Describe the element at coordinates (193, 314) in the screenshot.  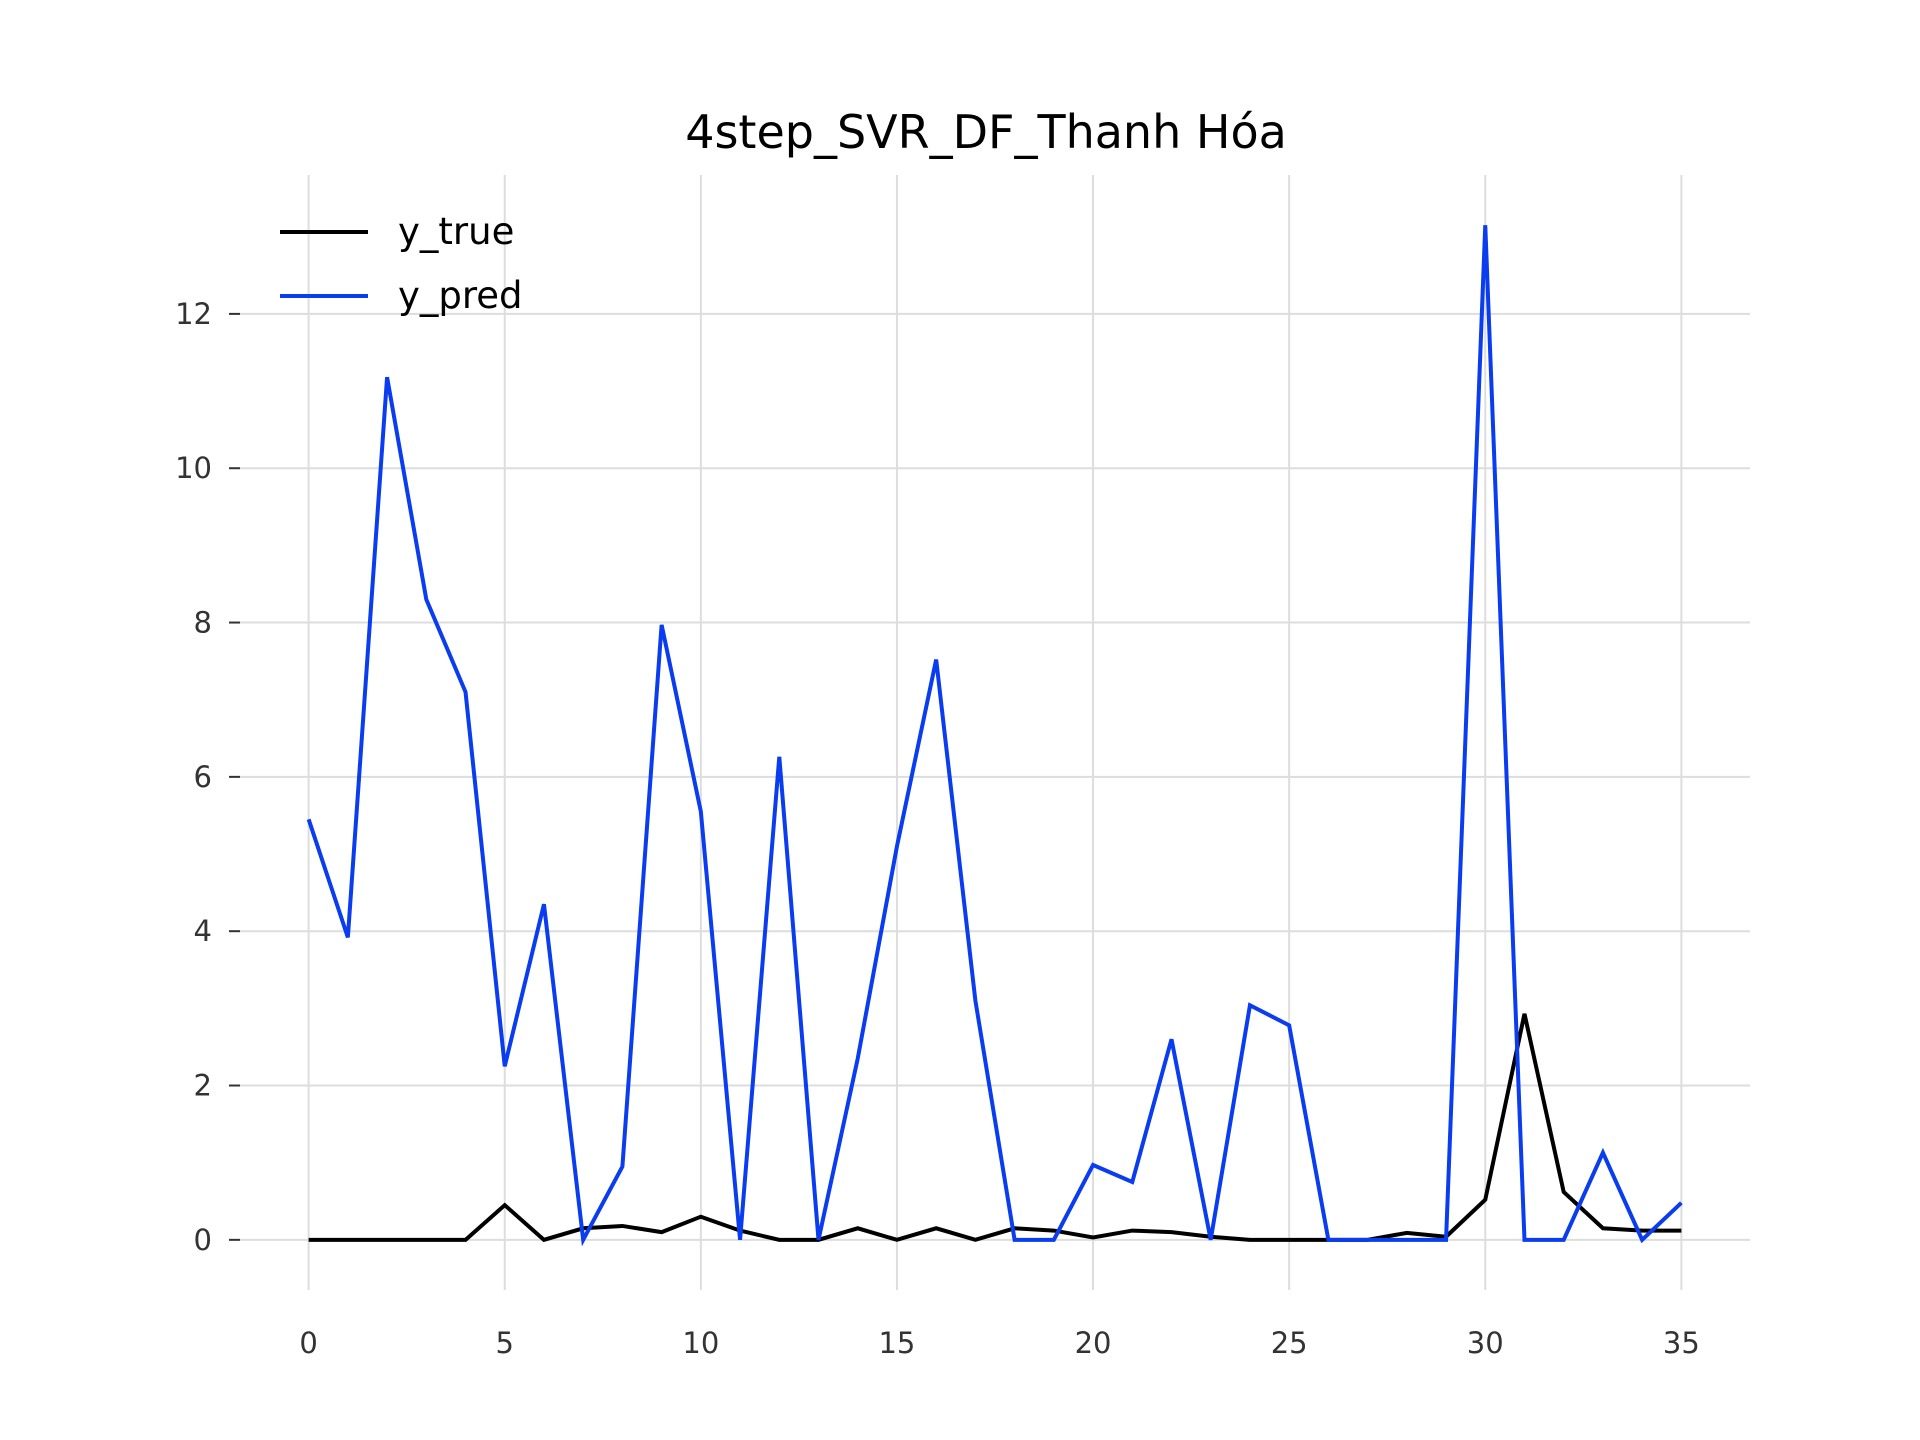
I see `y-tick-label: 12` at that location.